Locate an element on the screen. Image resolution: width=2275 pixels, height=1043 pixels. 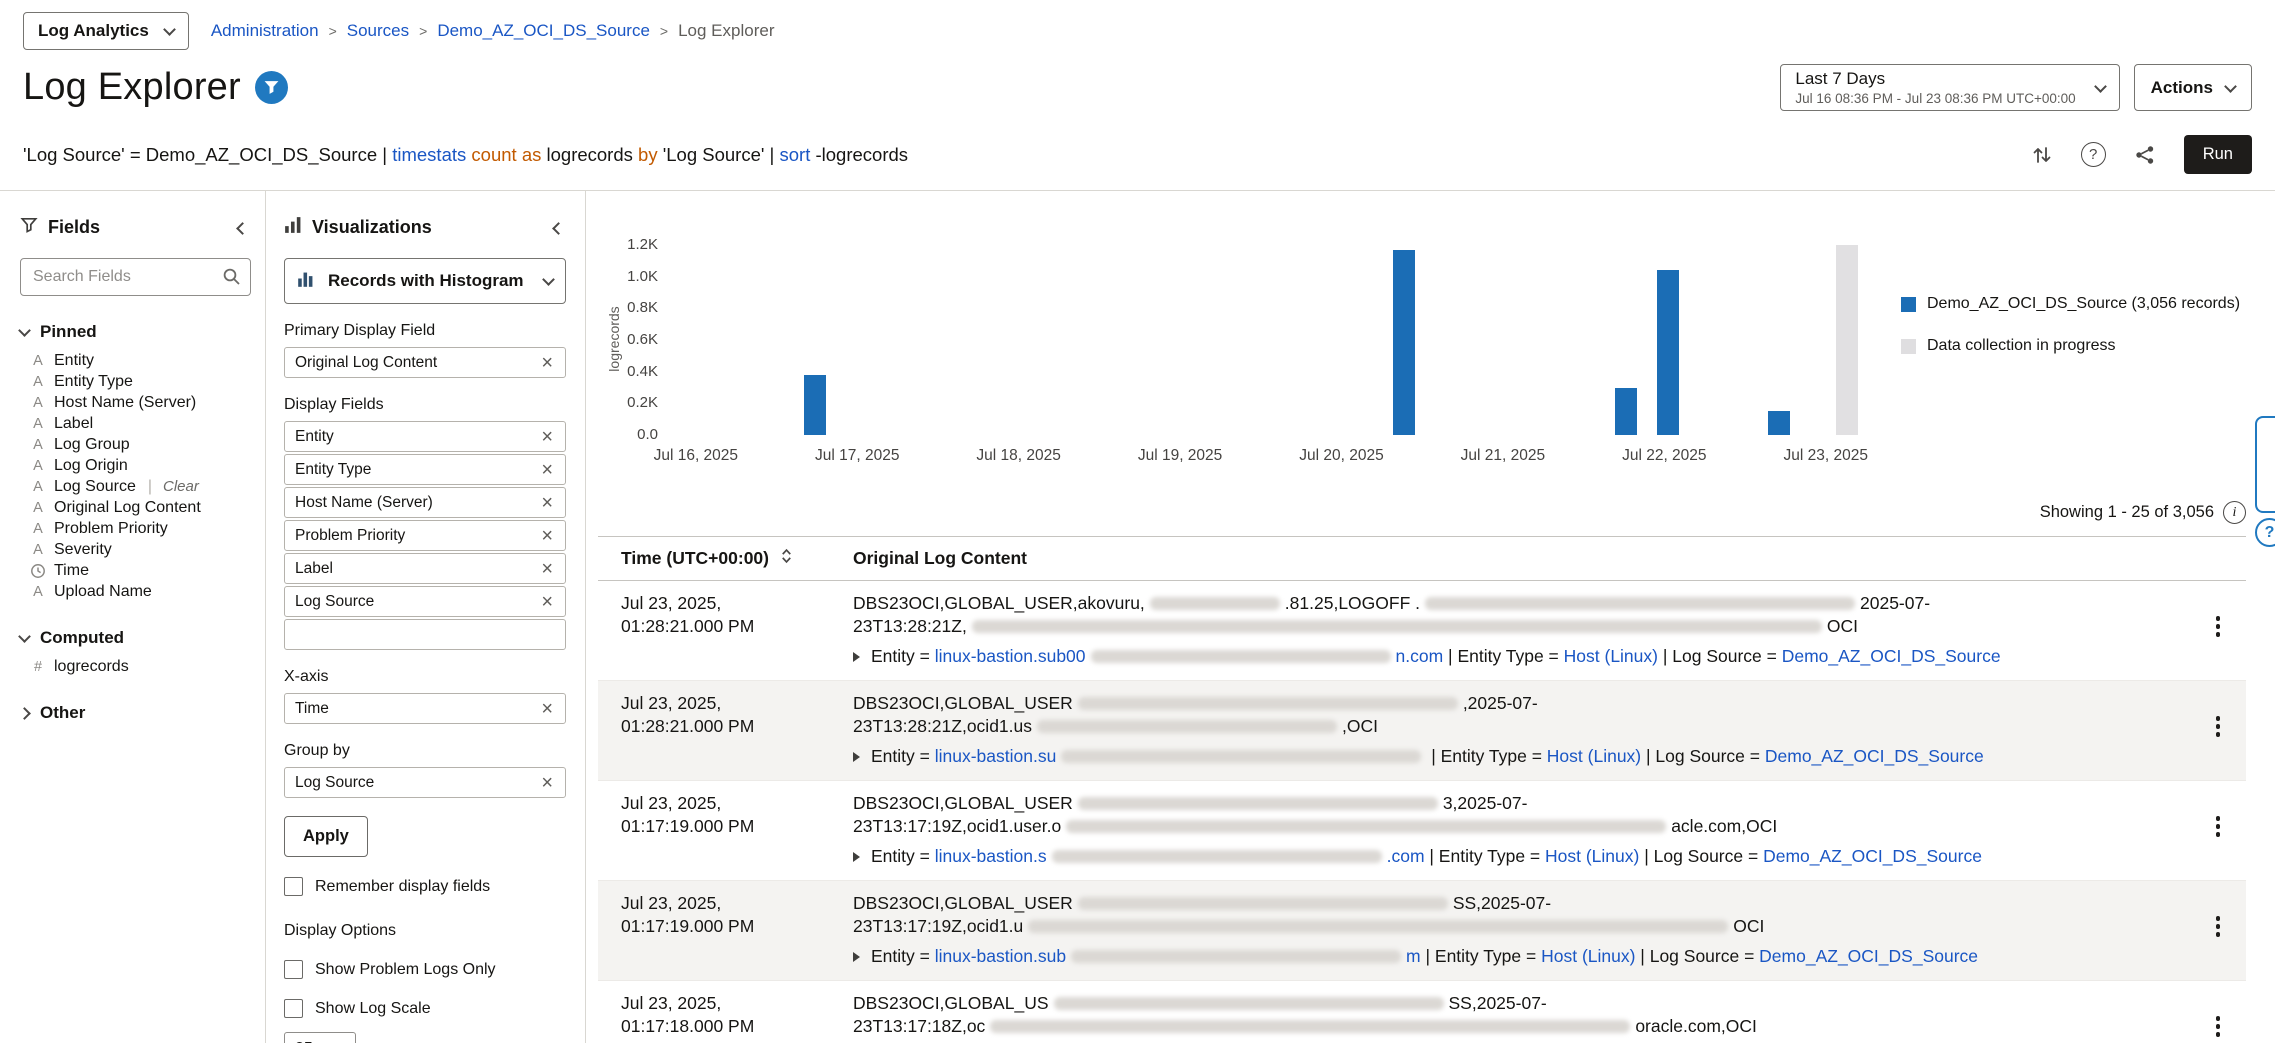
share-icon is located at coordinates (2145, 155).